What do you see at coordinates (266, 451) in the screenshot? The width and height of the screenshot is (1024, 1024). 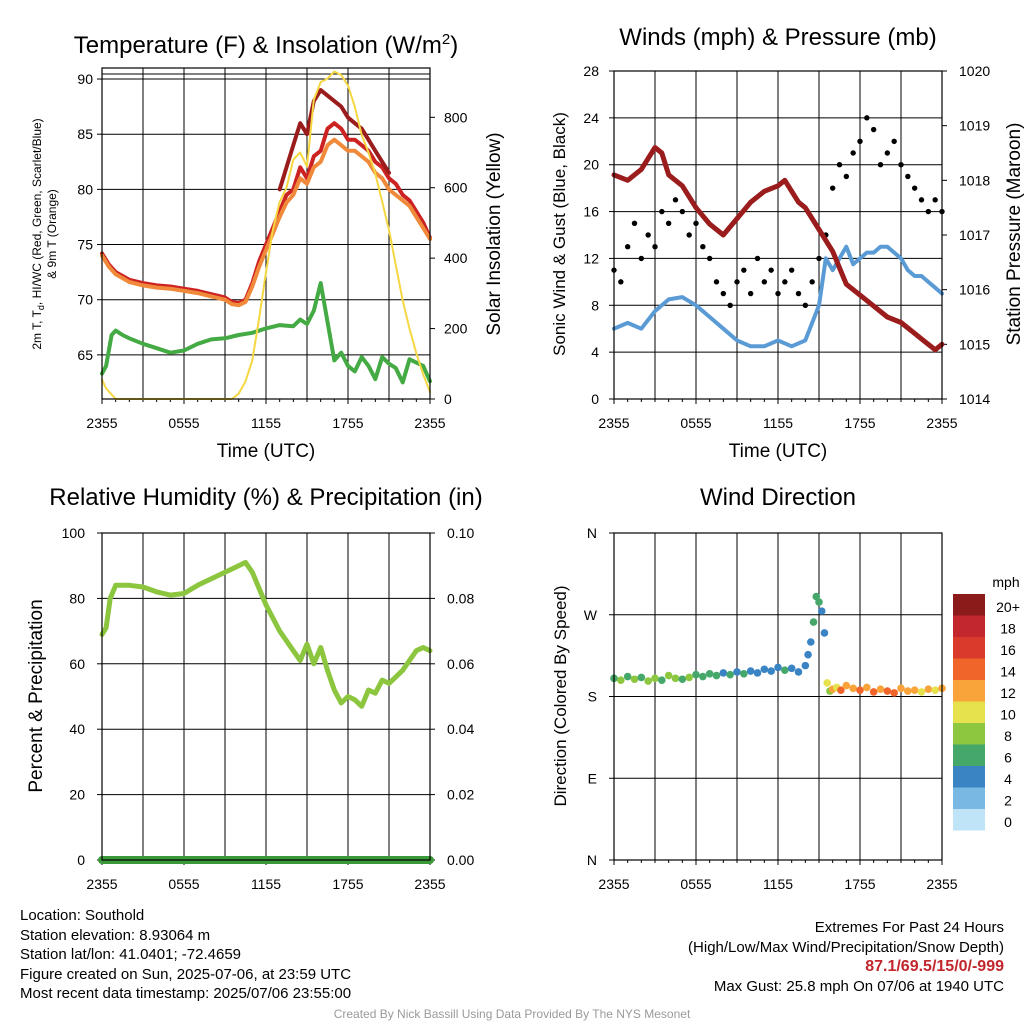 I see `x-axis-label: Time (UTC)` at bounding box center [266, 451].